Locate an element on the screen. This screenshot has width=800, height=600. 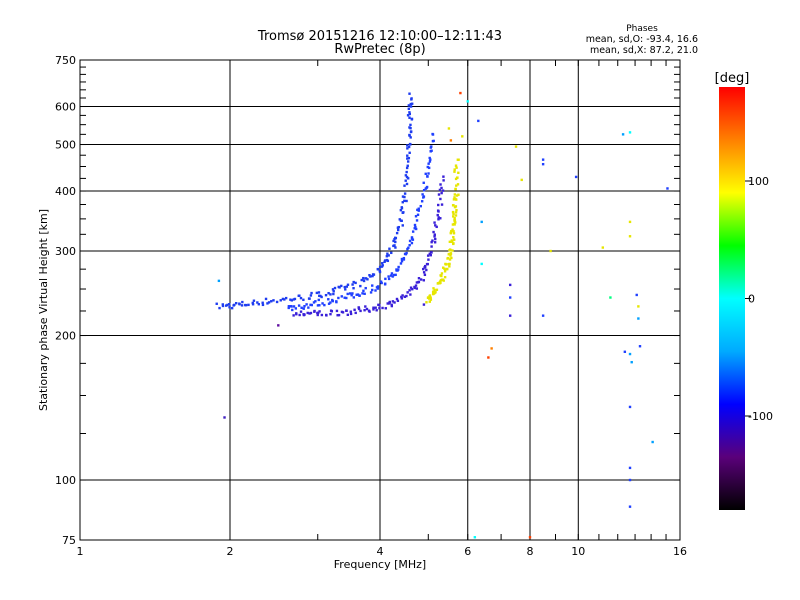
y-tick-label: 600 is located at coordinates (65, 107).